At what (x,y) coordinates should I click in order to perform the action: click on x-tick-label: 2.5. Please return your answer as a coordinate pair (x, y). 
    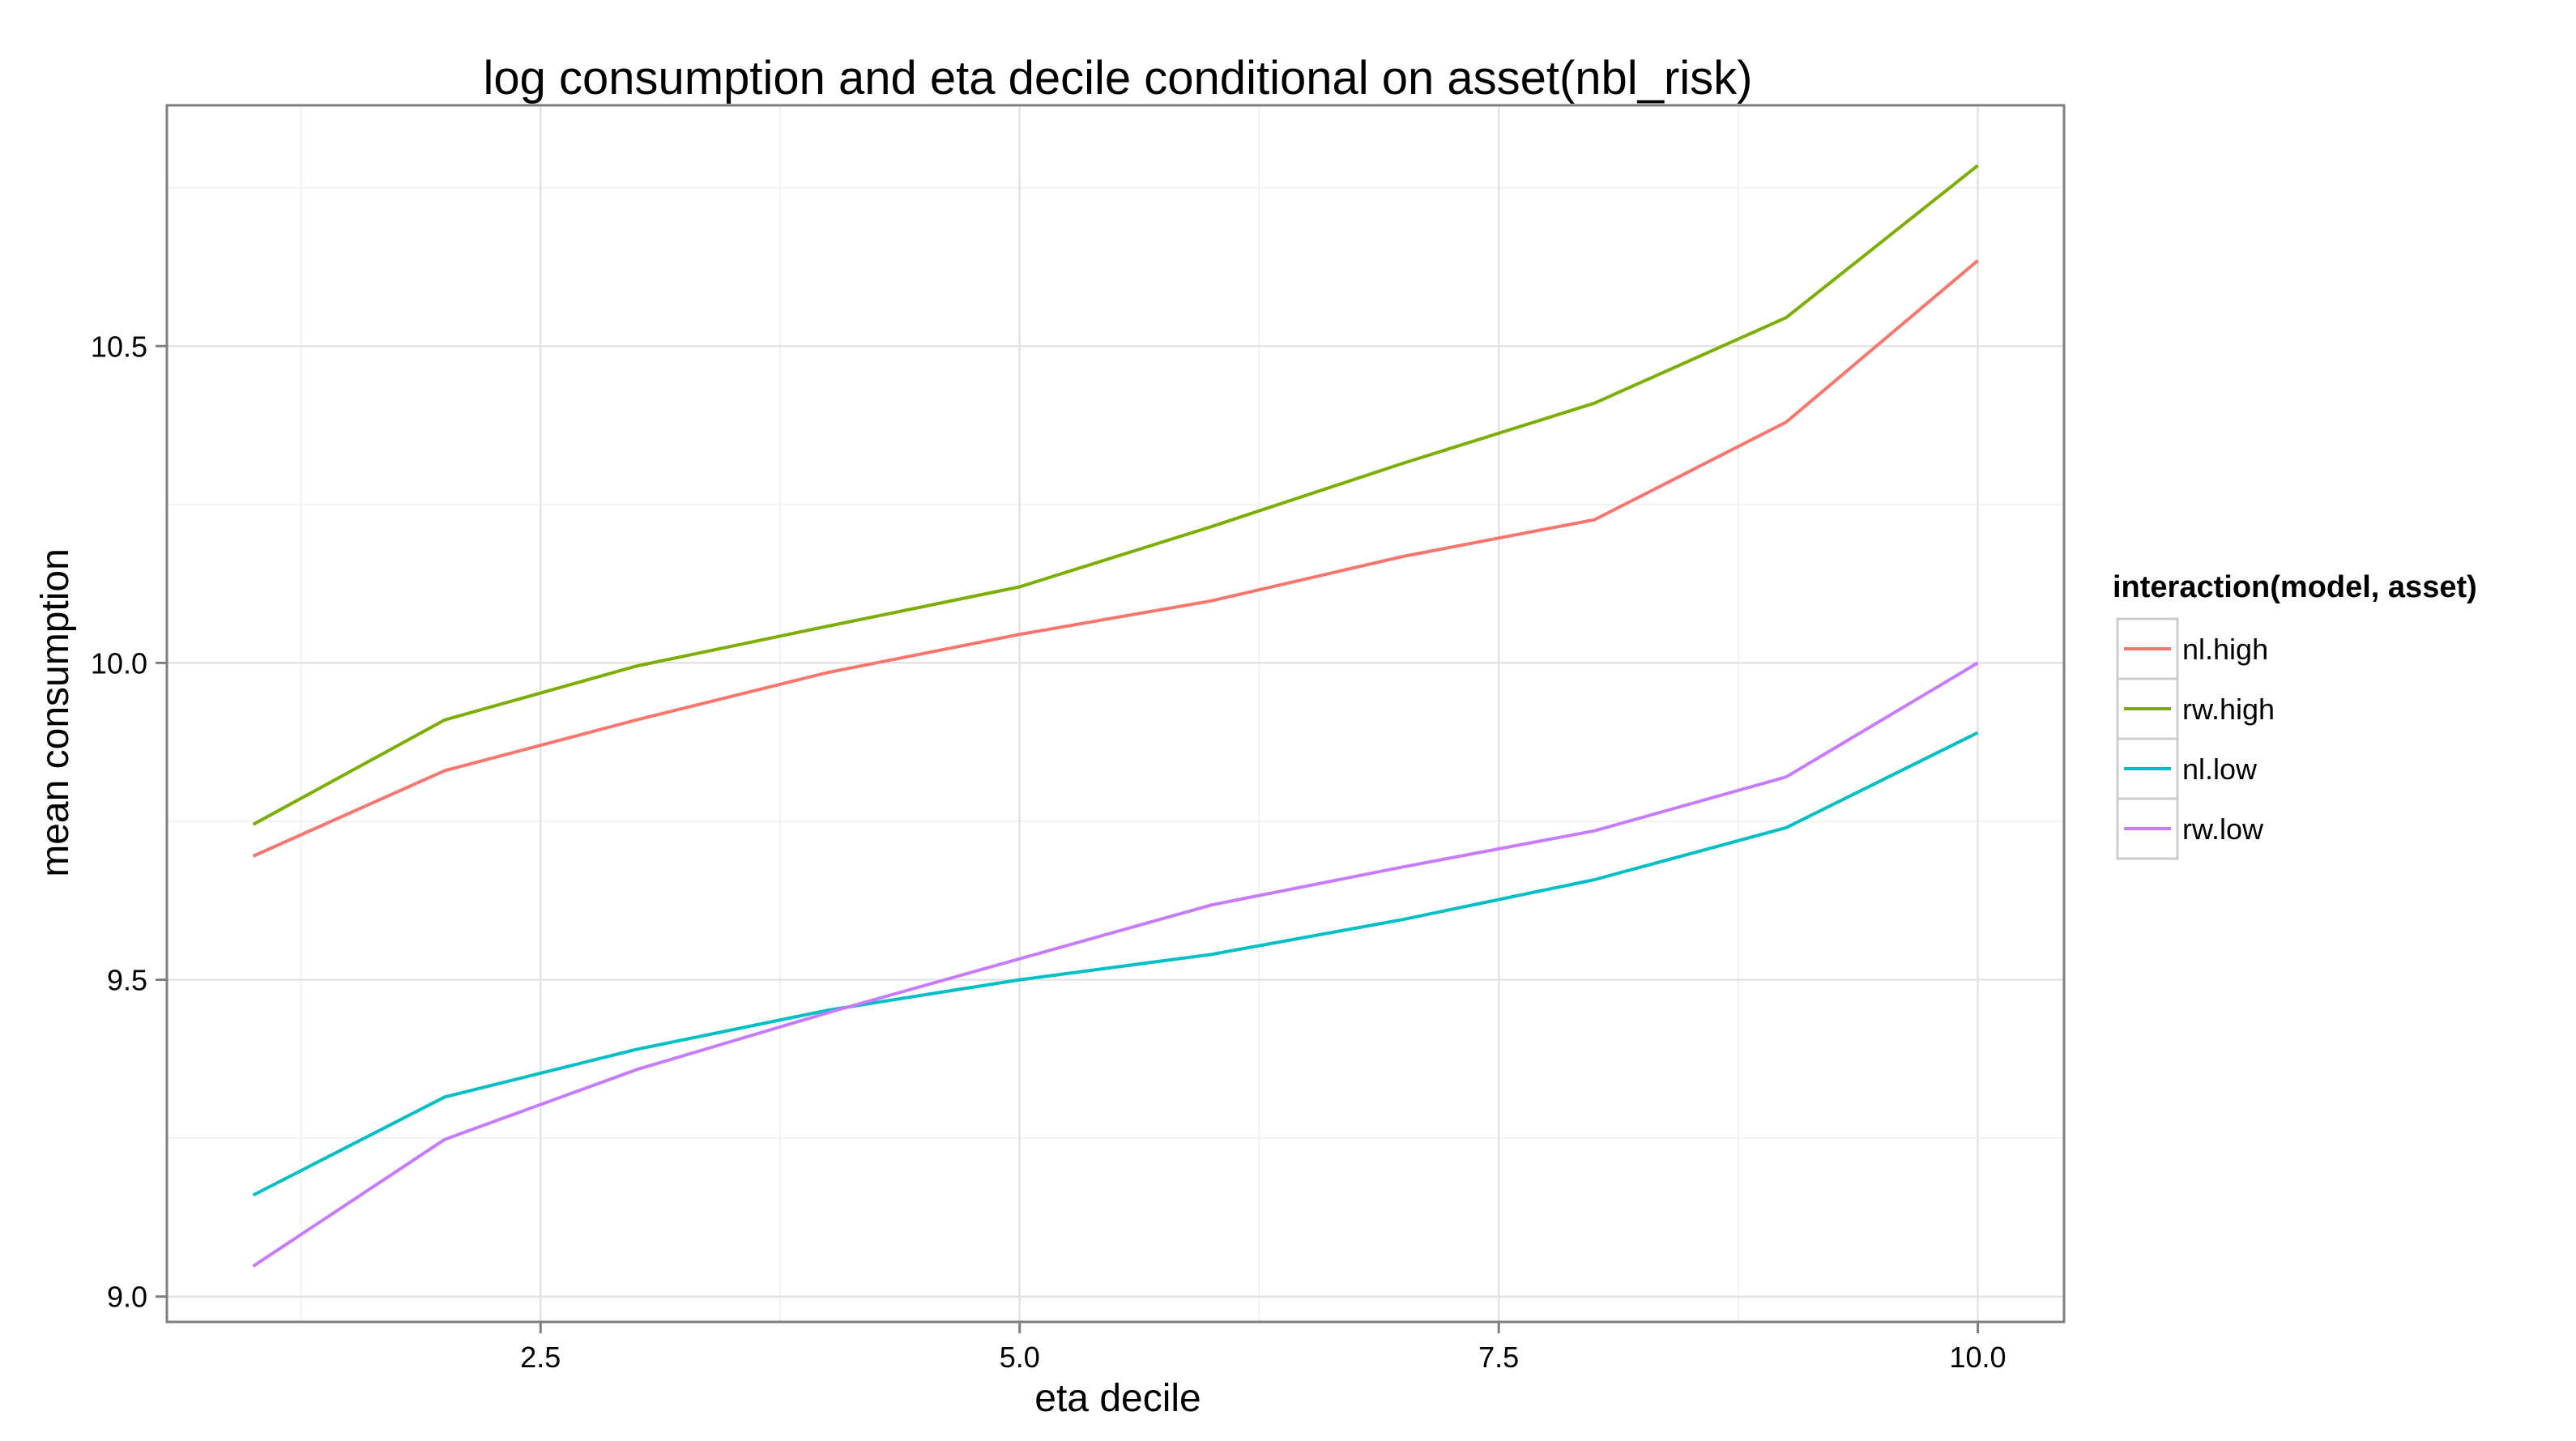
    Looking at the image, I should click on (540, 1357).